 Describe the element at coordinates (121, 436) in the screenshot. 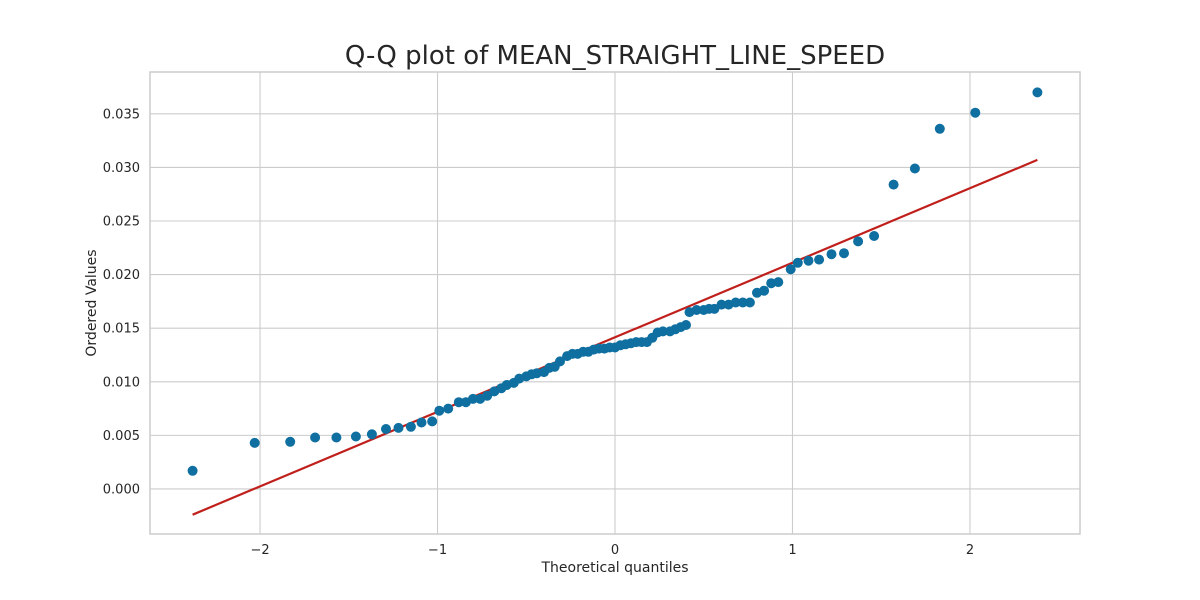

I see `y-tick-label: 0.005` at that location.